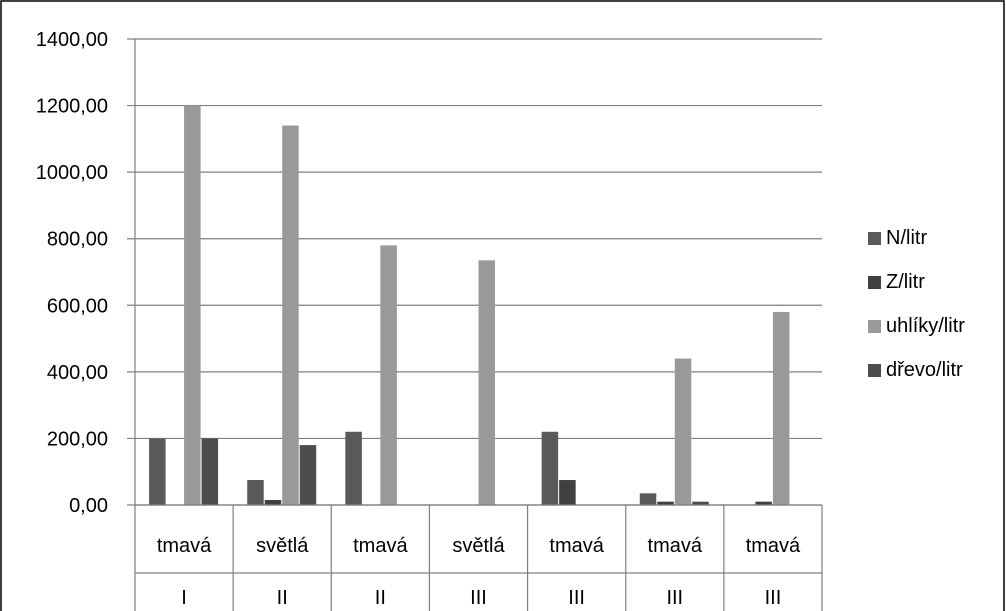 This screenshot has width=1006, height=611. What do you see at coordinates (184, 598) in the screenshot?
I see `category-group-label: I` at bounding box center [184, 598].